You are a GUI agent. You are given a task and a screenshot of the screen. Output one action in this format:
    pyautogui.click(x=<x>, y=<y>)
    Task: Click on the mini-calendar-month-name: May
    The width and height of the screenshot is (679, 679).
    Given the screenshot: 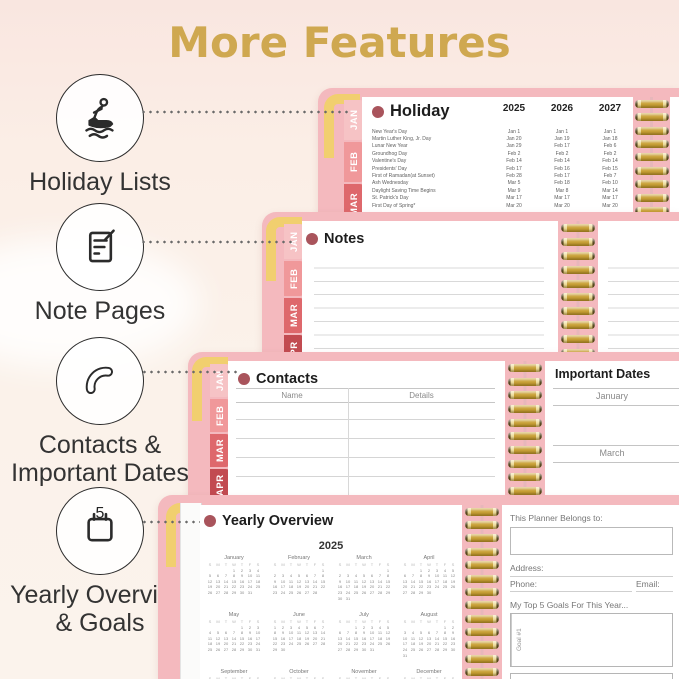 What is the action you would take?
    pyautogui.click(x=234, y=615)
    